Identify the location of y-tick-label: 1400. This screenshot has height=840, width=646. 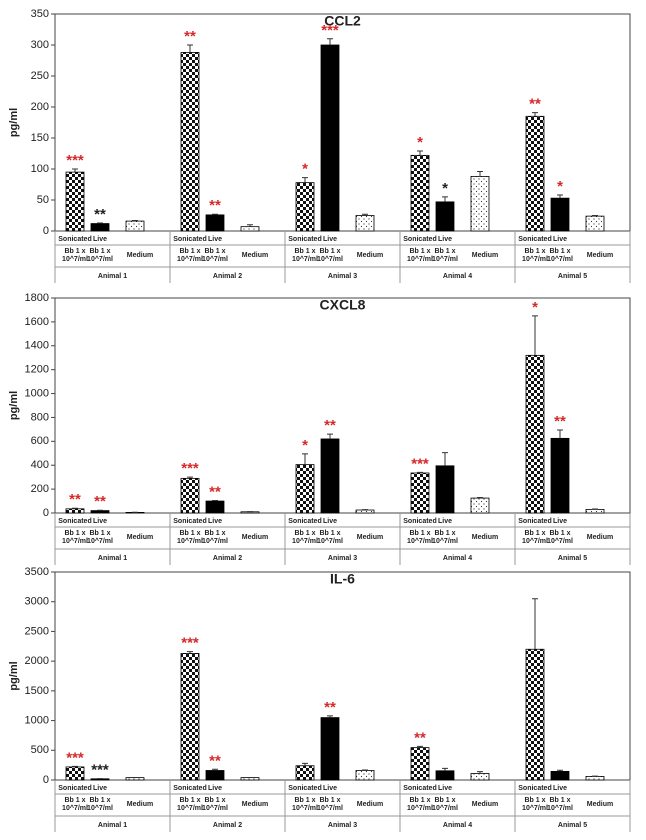
(37, 346).